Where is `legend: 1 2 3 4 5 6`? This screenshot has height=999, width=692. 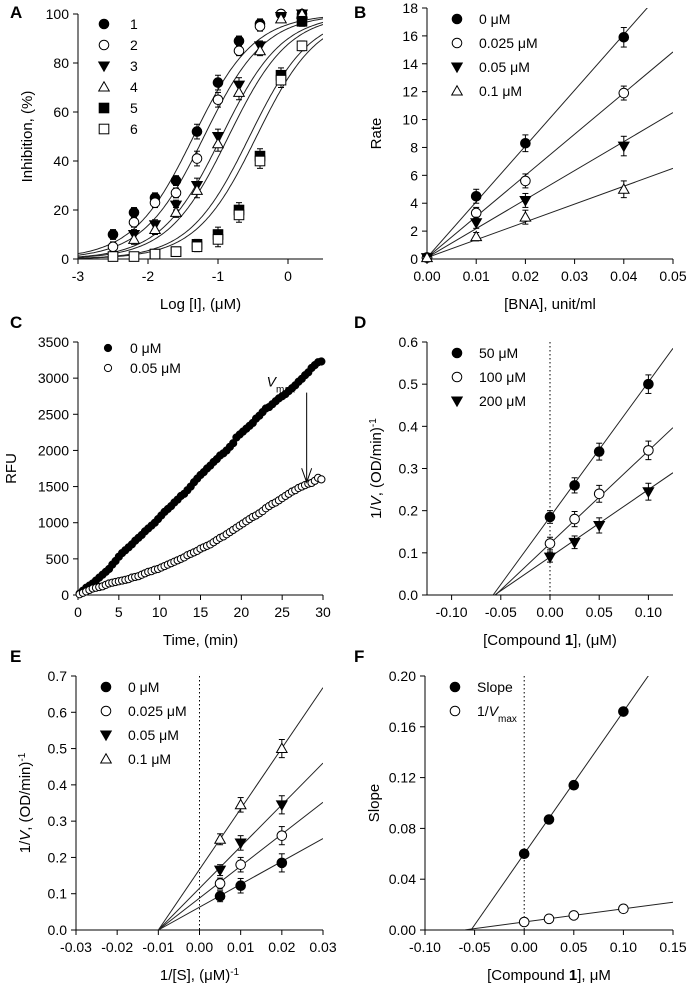
legend: 1 2 3 4 5 6 is located at coordinates (117, 76).